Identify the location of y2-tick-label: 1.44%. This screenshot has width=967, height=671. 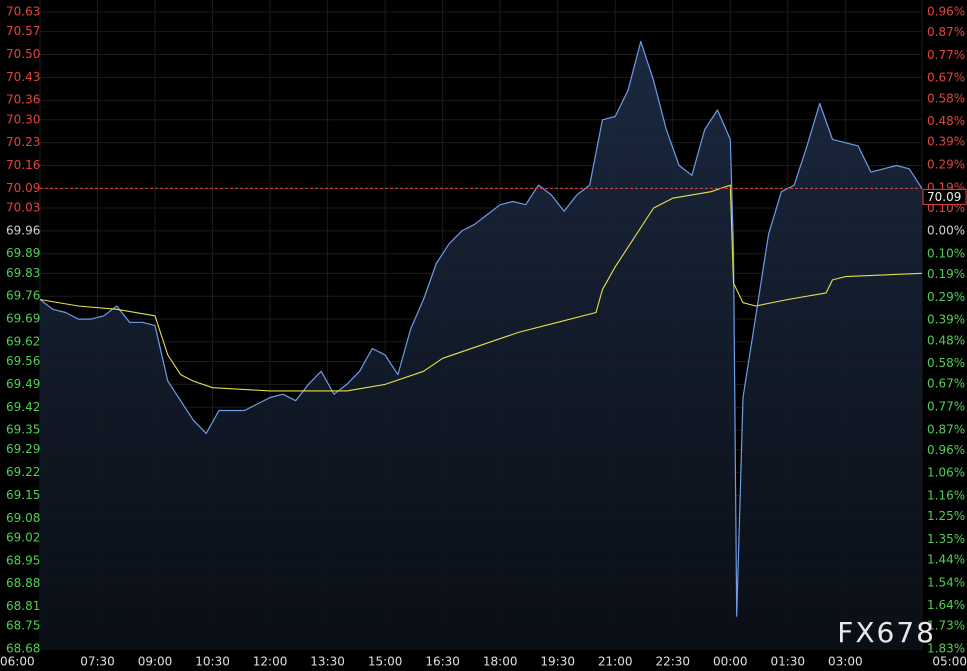
(946, 559).